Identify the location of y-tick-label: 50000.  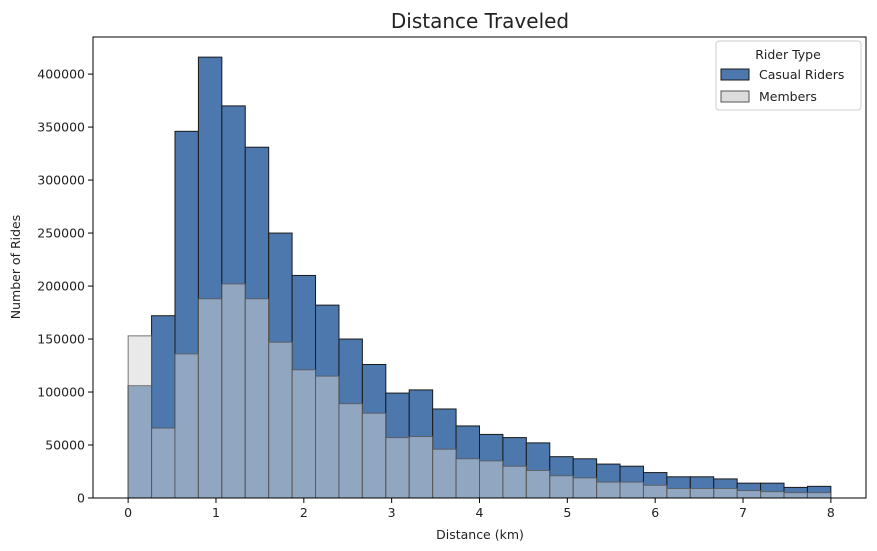
(65, 445).